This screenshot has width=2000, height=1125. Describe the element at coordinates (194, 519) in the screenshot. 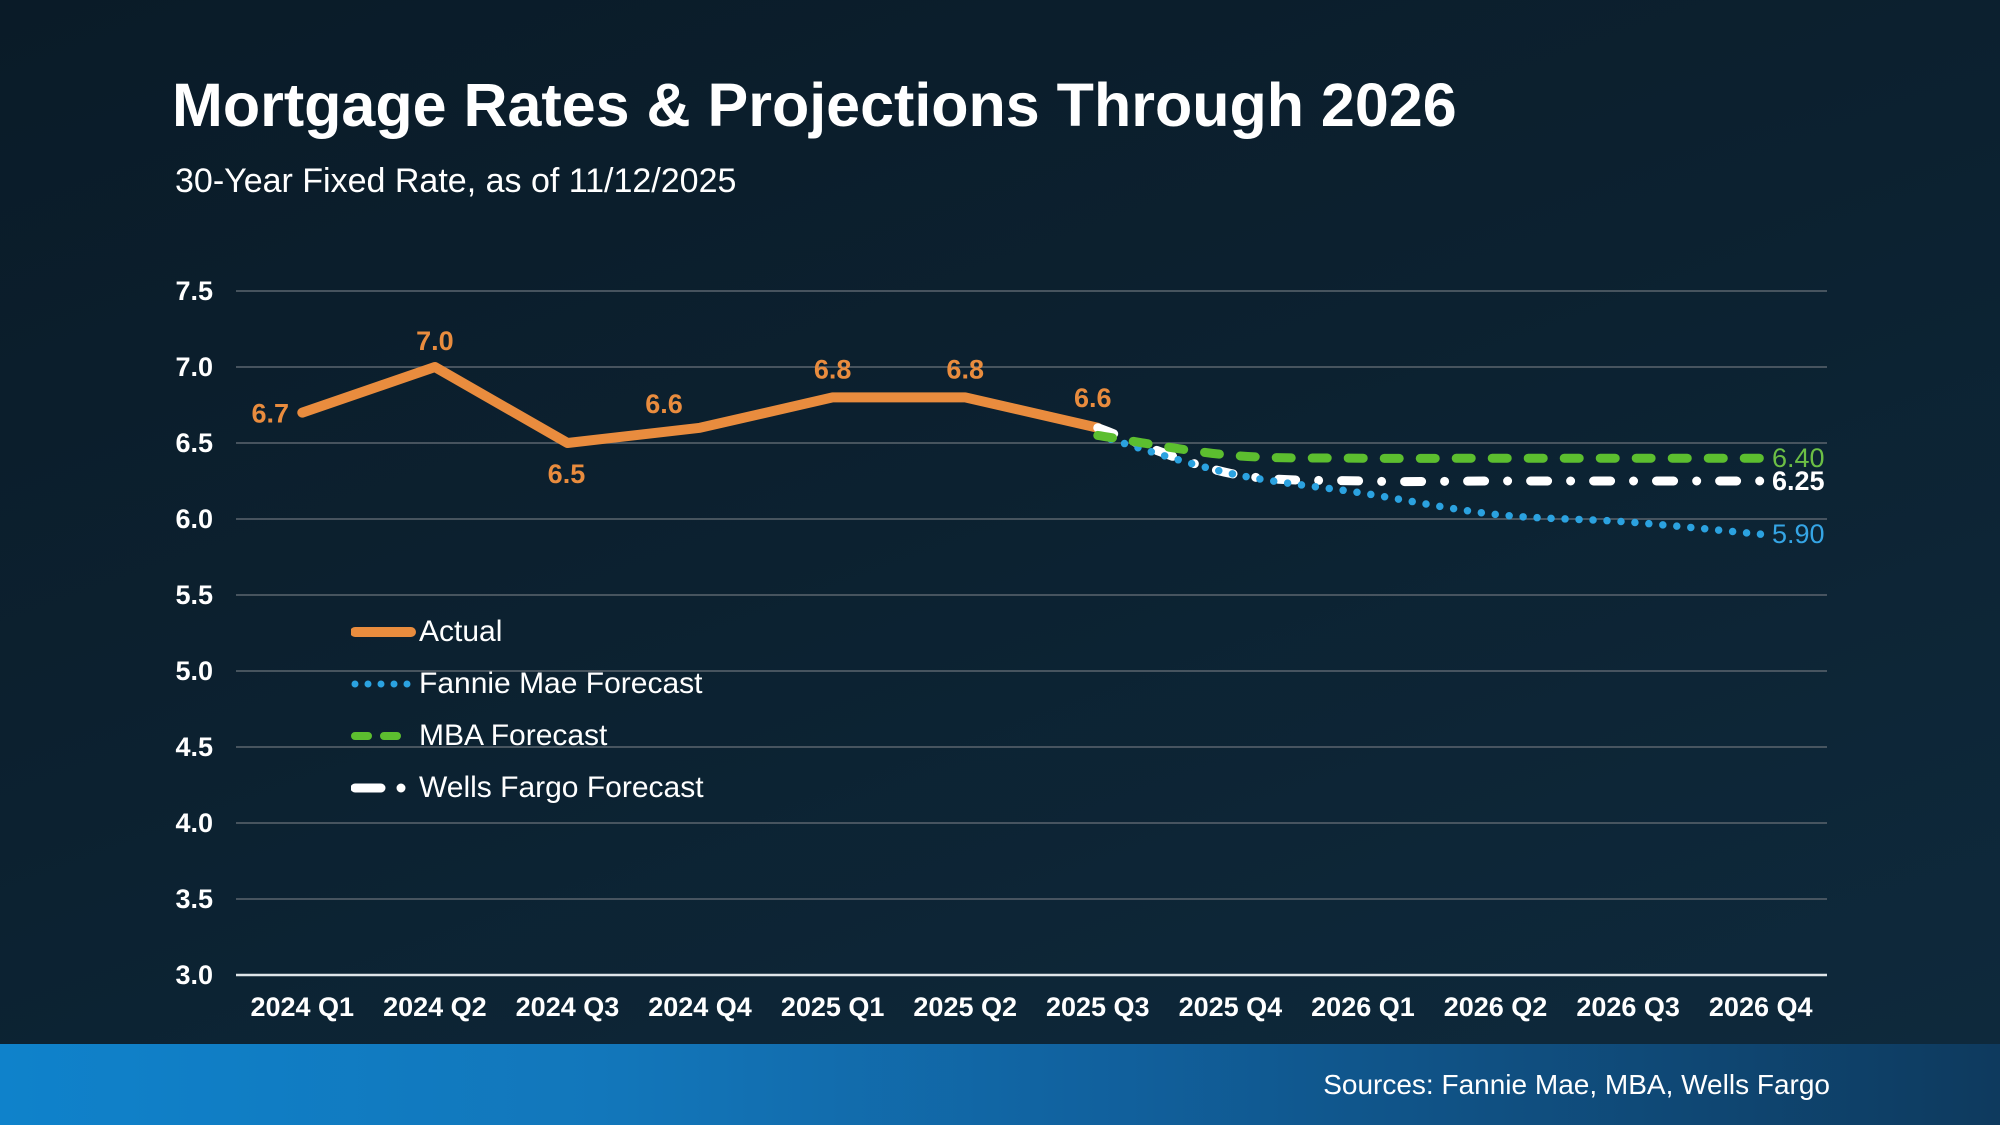

I see `y-axis-label: 6.0` at that location.